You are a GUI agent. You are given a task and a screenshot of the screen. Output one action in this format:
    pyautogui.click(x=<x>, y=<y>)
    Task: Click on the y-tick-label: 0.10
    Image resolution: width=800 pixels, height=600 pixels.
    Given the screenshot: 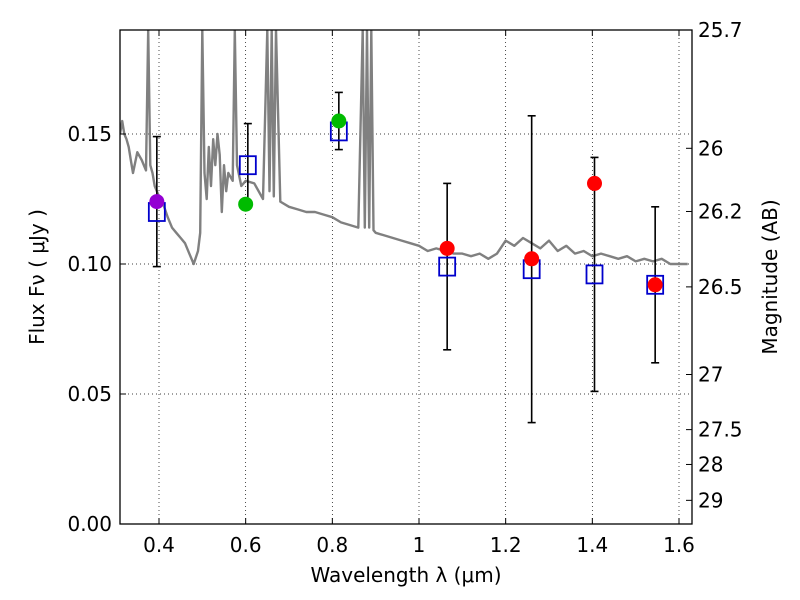 What is the action you would take?
    pyautogui.click(x=89, y=264)
    